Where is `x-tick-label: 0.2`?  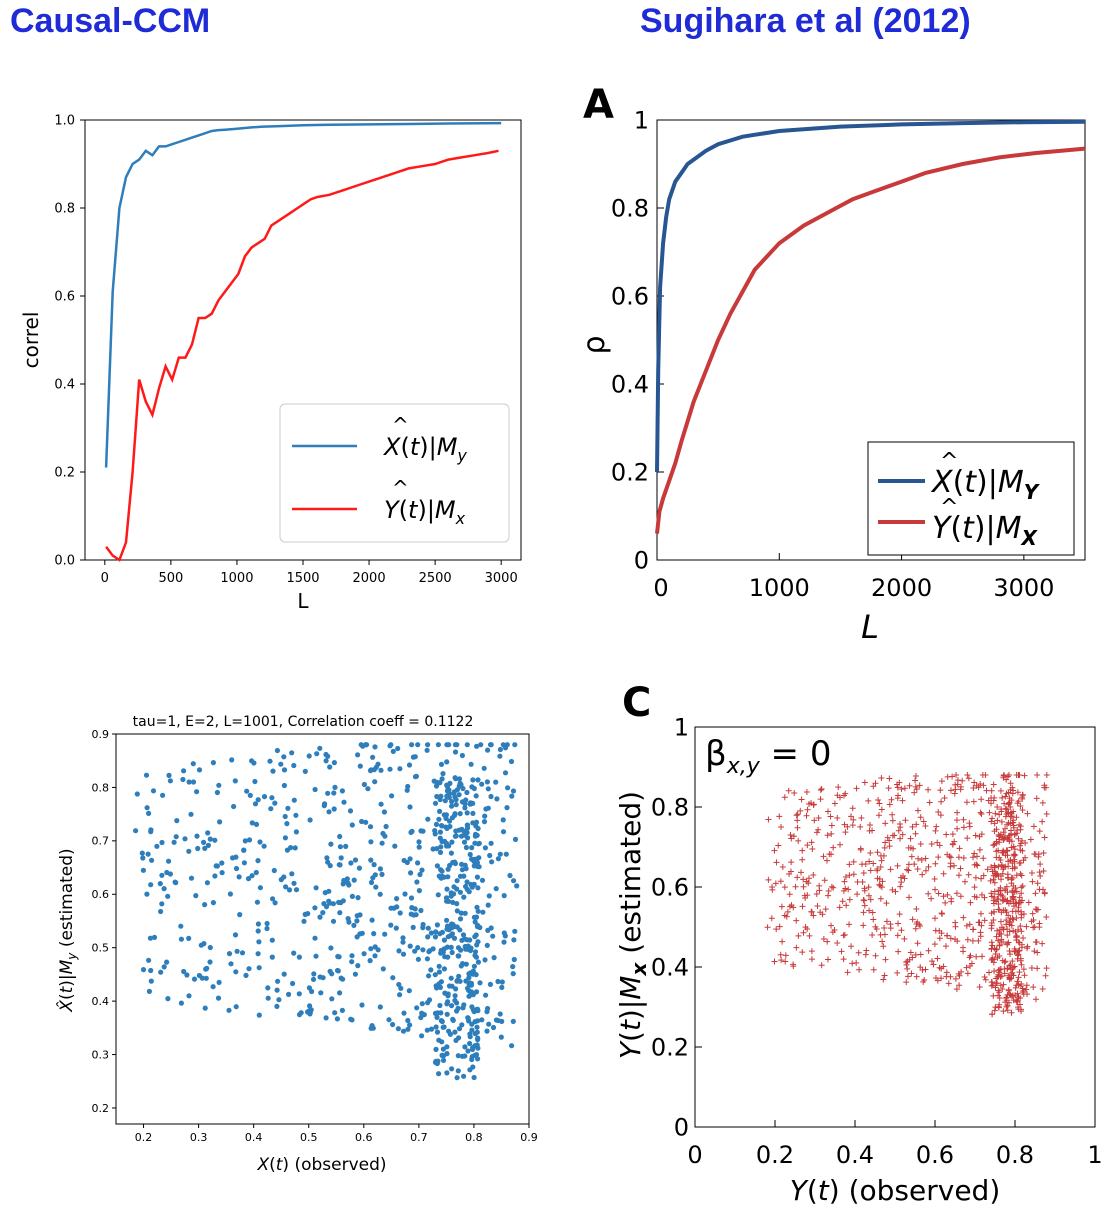
x-tick-label: 0.2 is located at coordinates (775, 1155).